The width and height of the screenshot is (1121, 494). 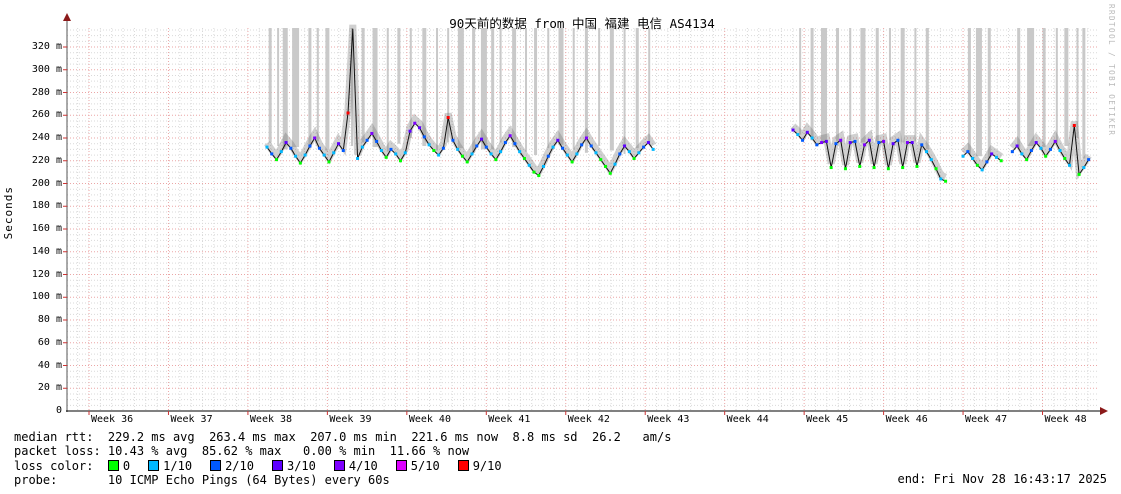 What do you see at coordinates (429, 419) in the screenshot?
I see `x-tick-label: Week 40` at bounding box center [429, 419].